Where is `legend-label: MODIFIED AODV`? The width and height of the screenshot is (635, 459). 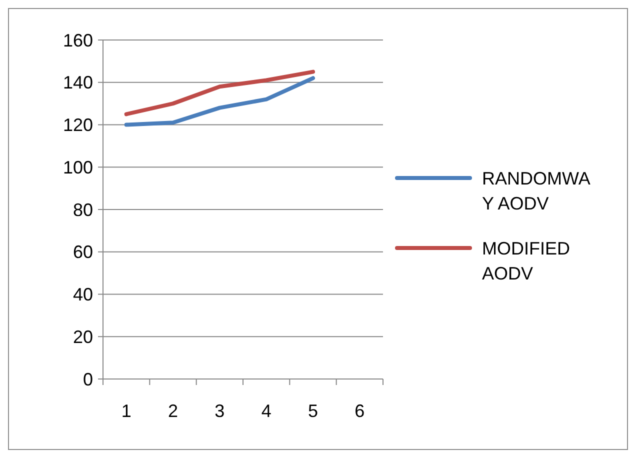
legend-label: MODIFIED AODV is located at coordinates (526, 261).